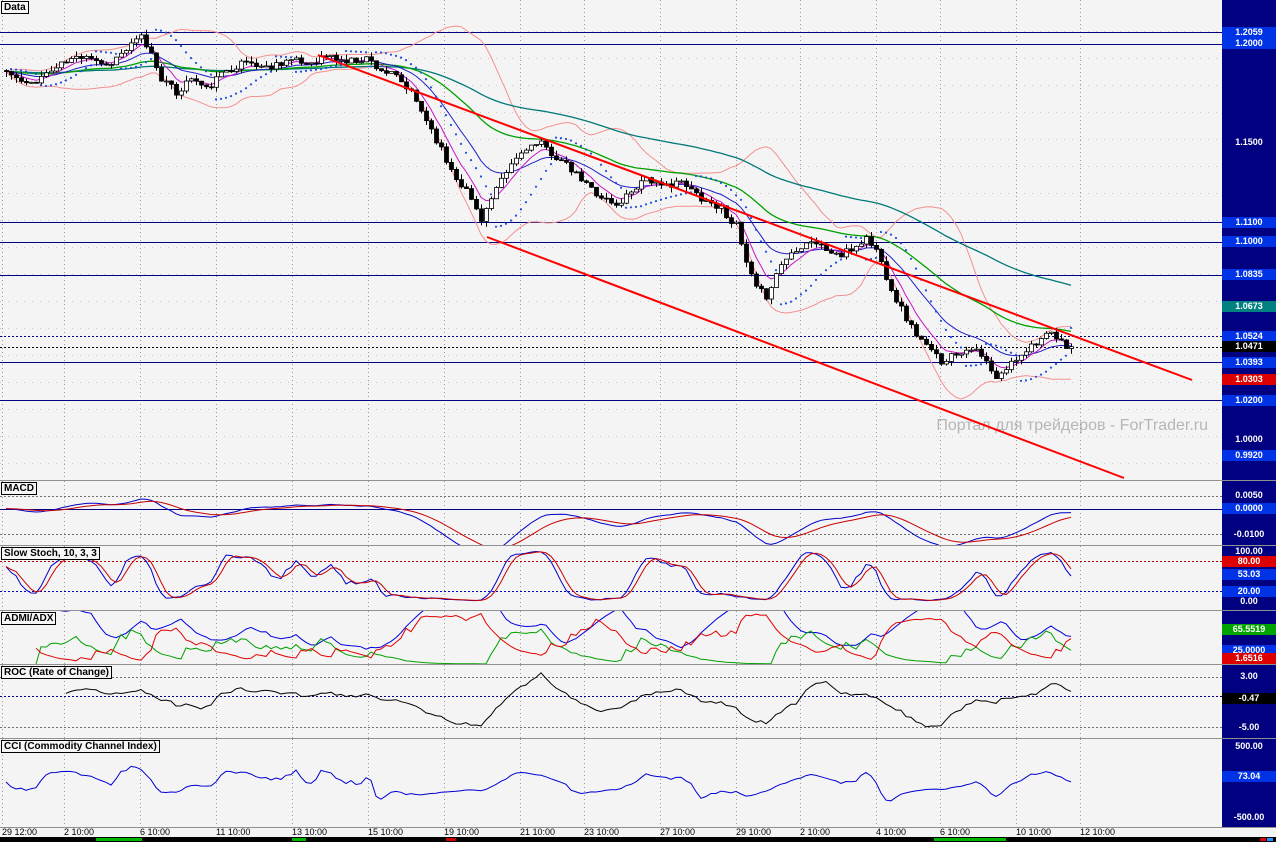 Image resolution: width=1276 pixels, height=842 pixels. I want to click on price-badge: 1.0673, so click(1249, 306).